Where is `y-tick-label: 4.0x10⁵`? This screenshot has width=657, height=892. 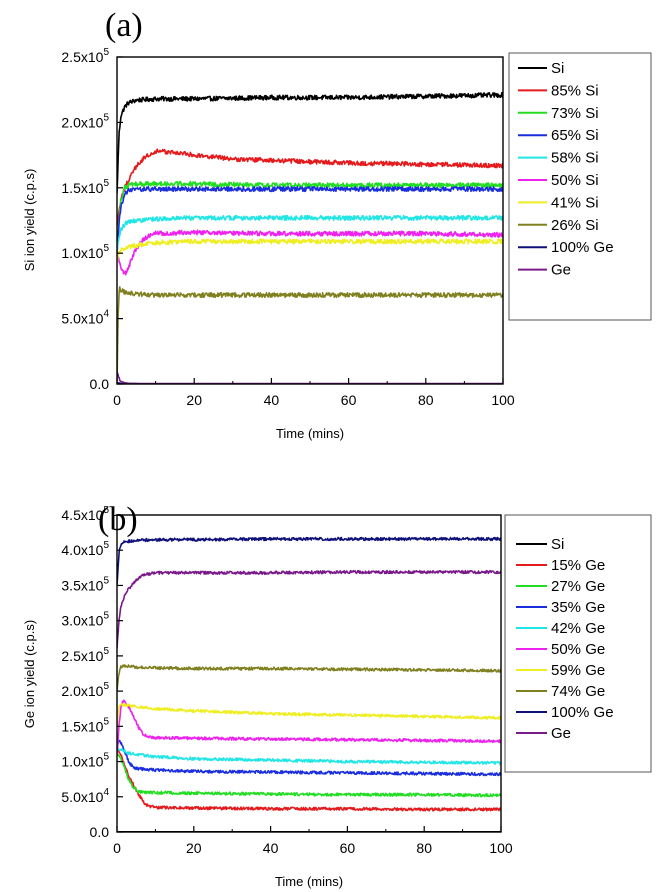 y-tick-label: 4.0x10⁵ is located at coordinates (85, 549).